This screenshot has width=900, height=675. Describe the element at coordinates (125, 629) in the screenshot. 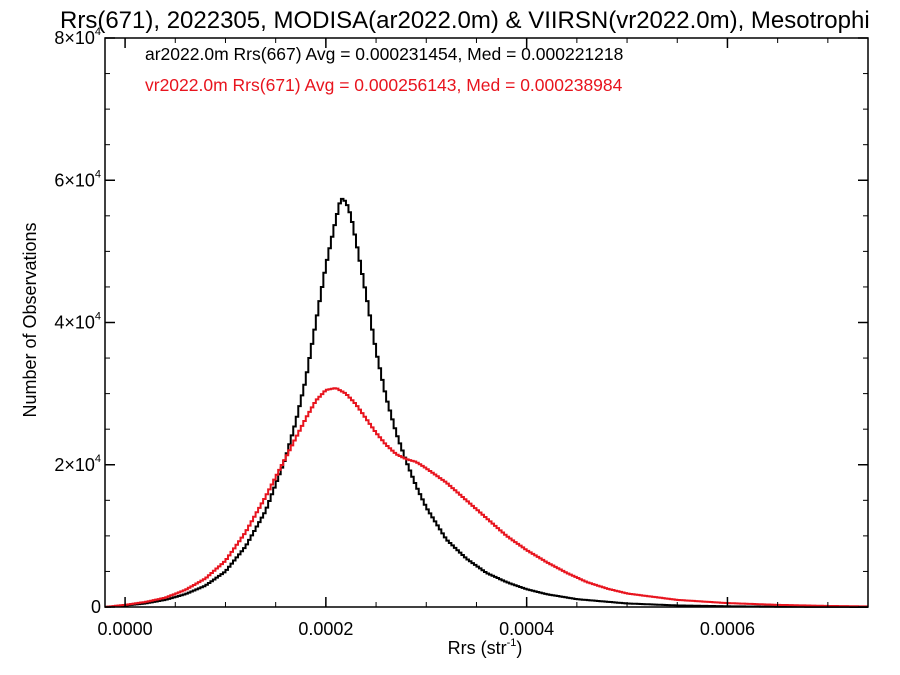

I see `x-tick-label: 0.0000` at that location.